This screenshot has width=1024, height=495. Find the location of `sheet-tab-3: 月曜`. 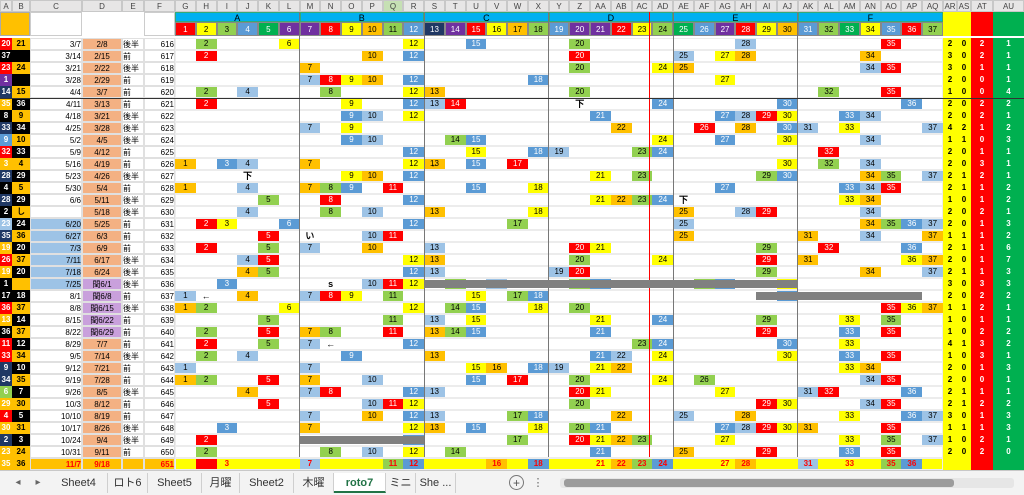

sheet-tab-3: 月曜 is located at coordinates (221, 483).